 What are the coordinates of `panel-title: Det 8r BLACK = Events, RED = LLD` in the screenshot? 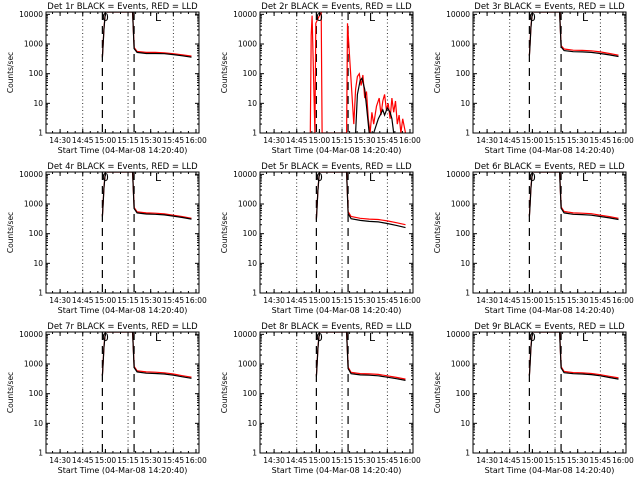 It's located at (336, 327).